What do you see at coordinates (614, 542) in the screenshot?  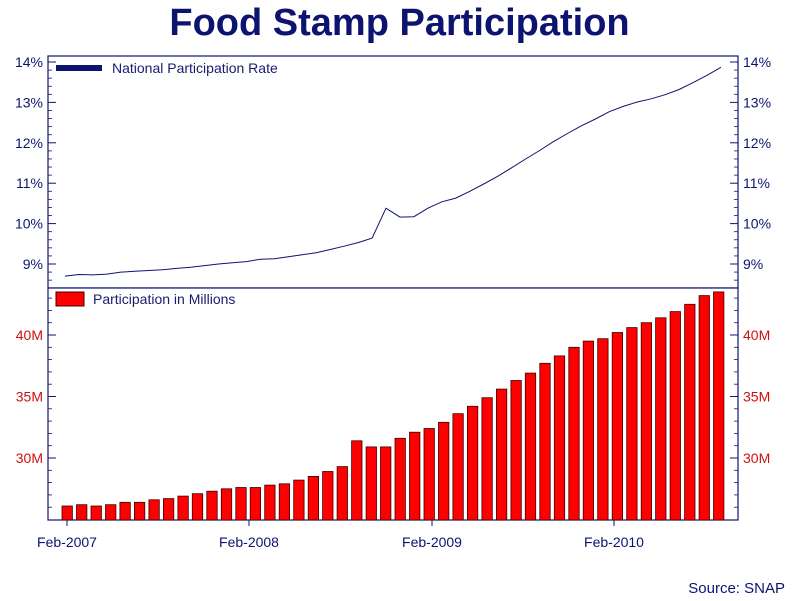 I see `x-tick-label: Feb-2010` at bounding box center [614, 542].